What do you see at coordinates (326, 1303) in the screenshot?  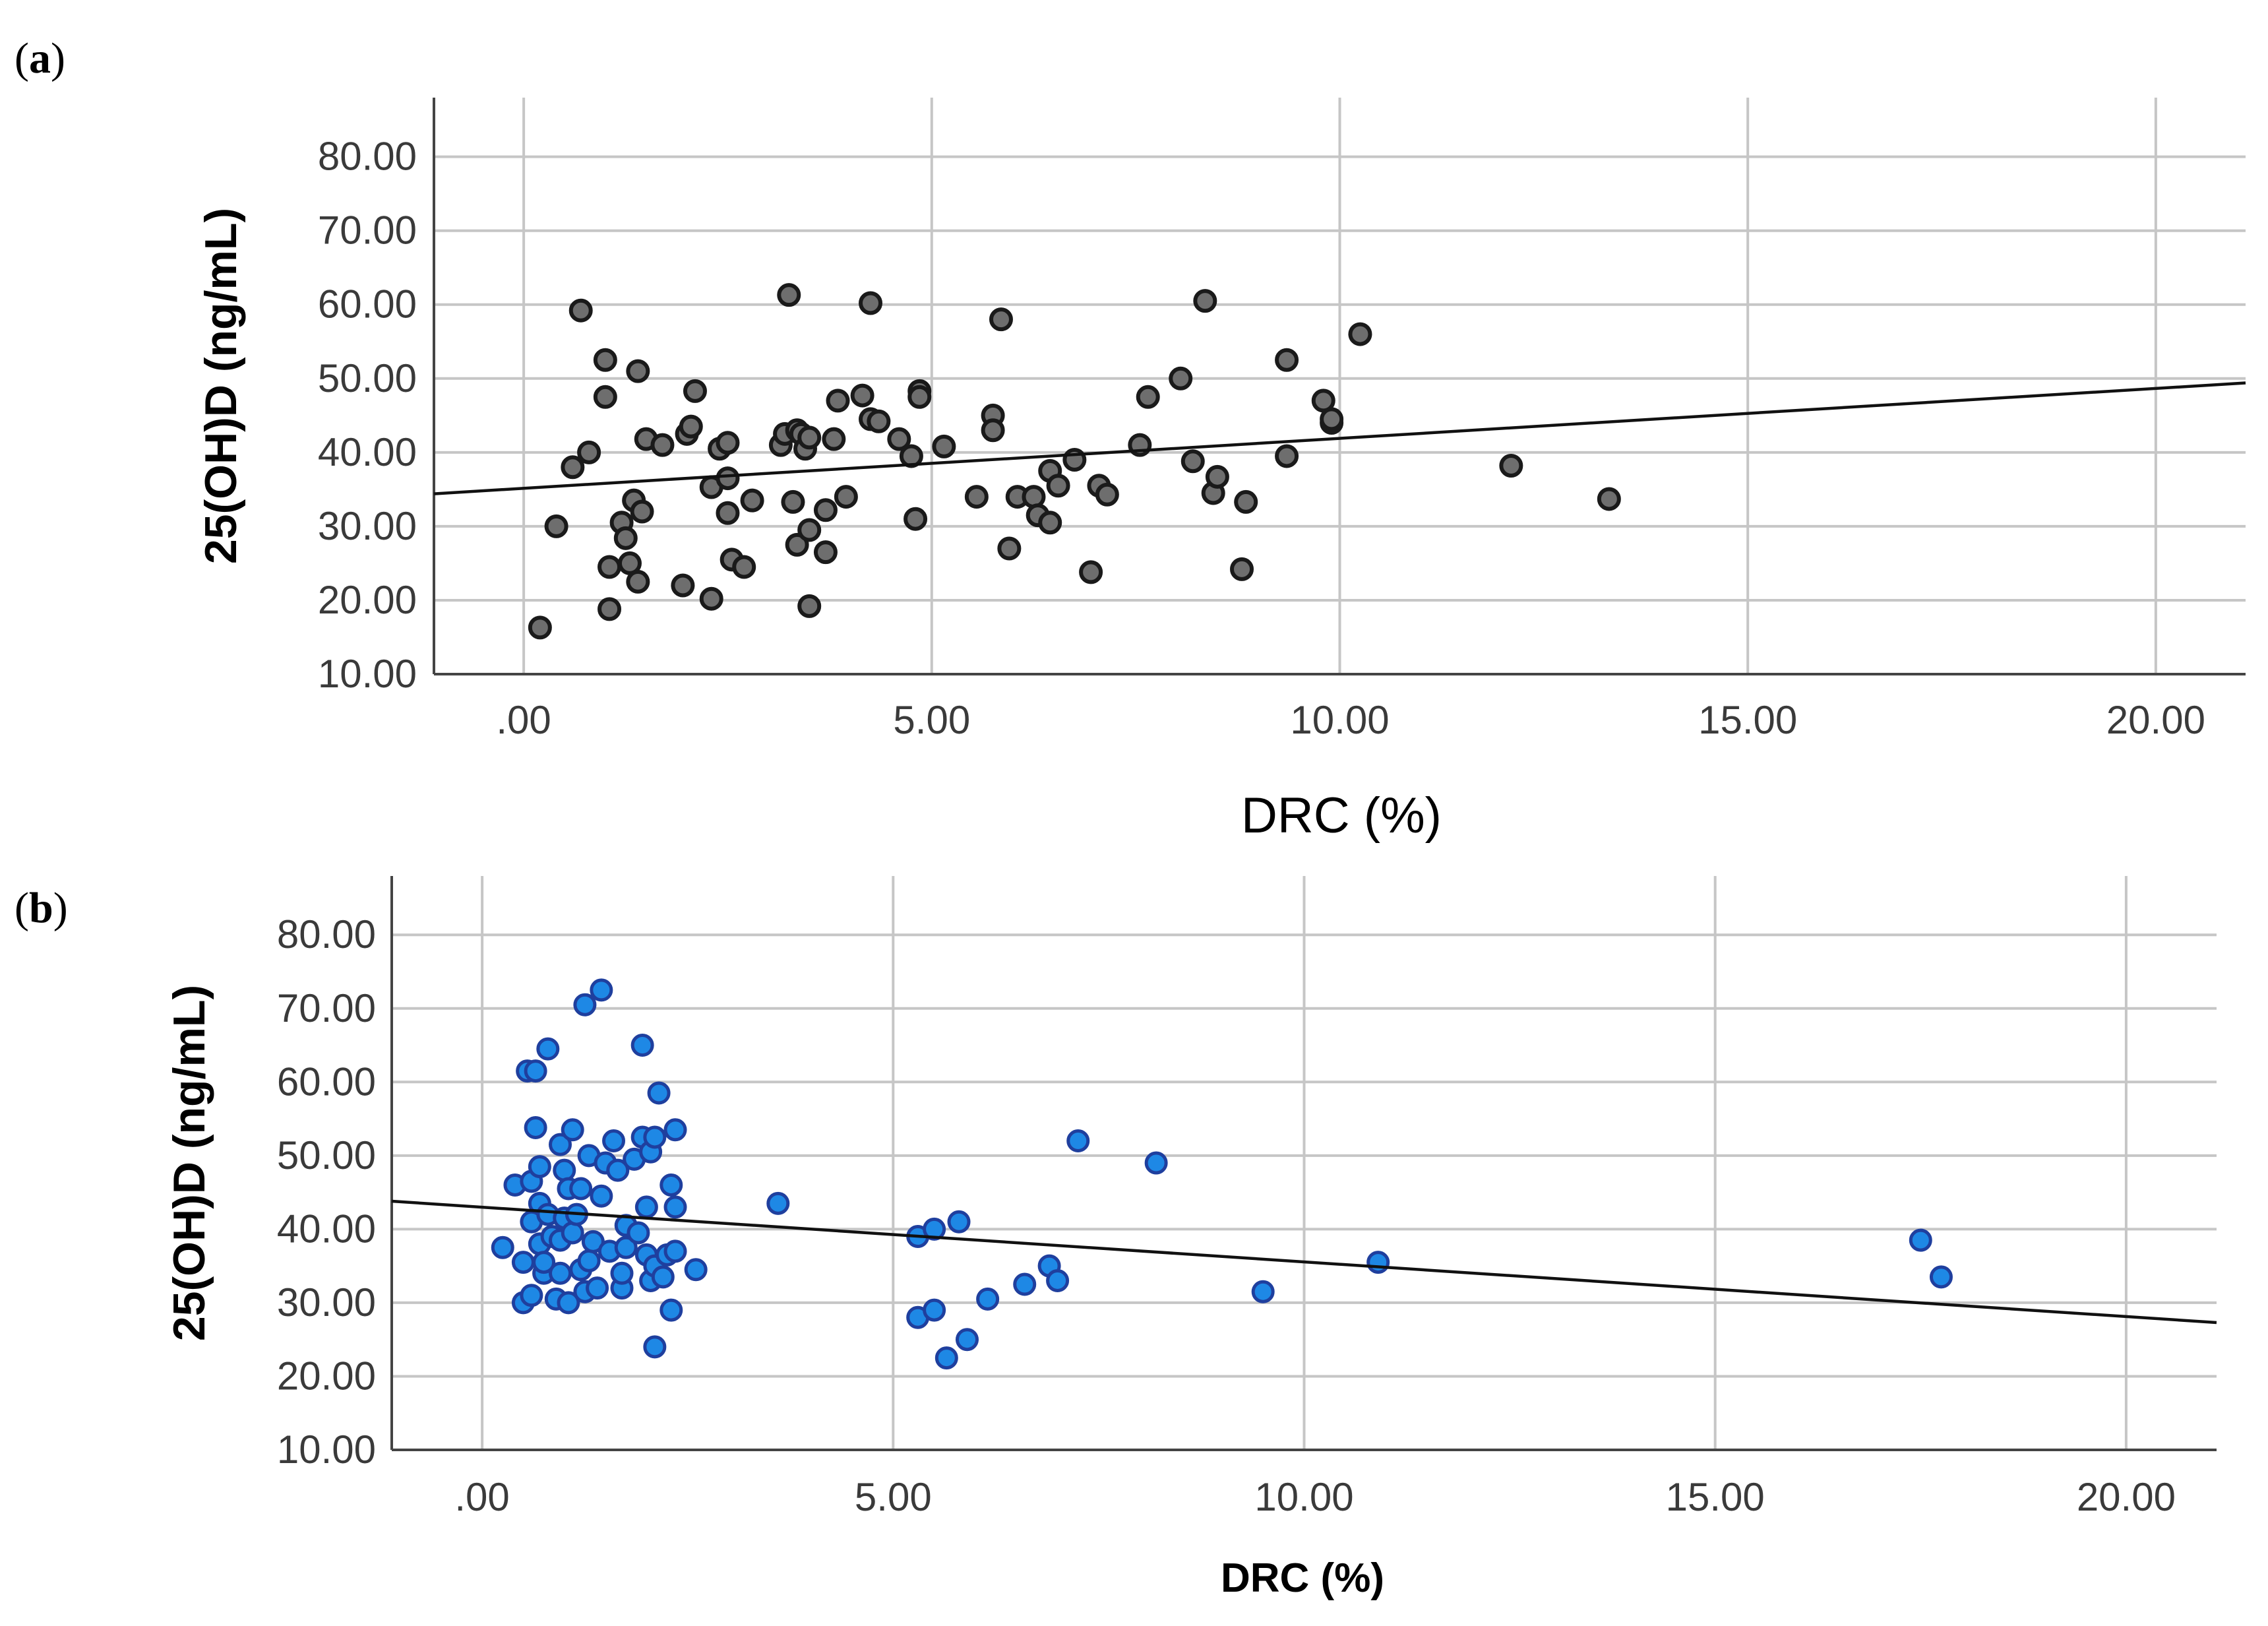 I see `panel-b-y-tick-label: 30.00` at bounding box center [326, 1303].